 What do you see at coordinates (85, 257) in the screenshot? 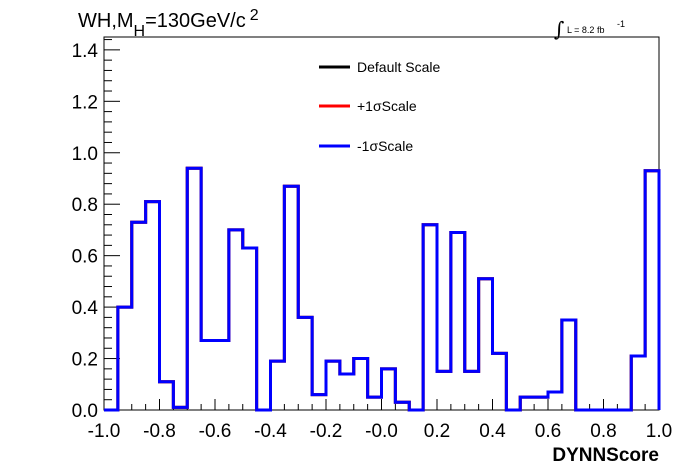
I see `y-tick-label: 0.6` at bounding box center [85, 257].